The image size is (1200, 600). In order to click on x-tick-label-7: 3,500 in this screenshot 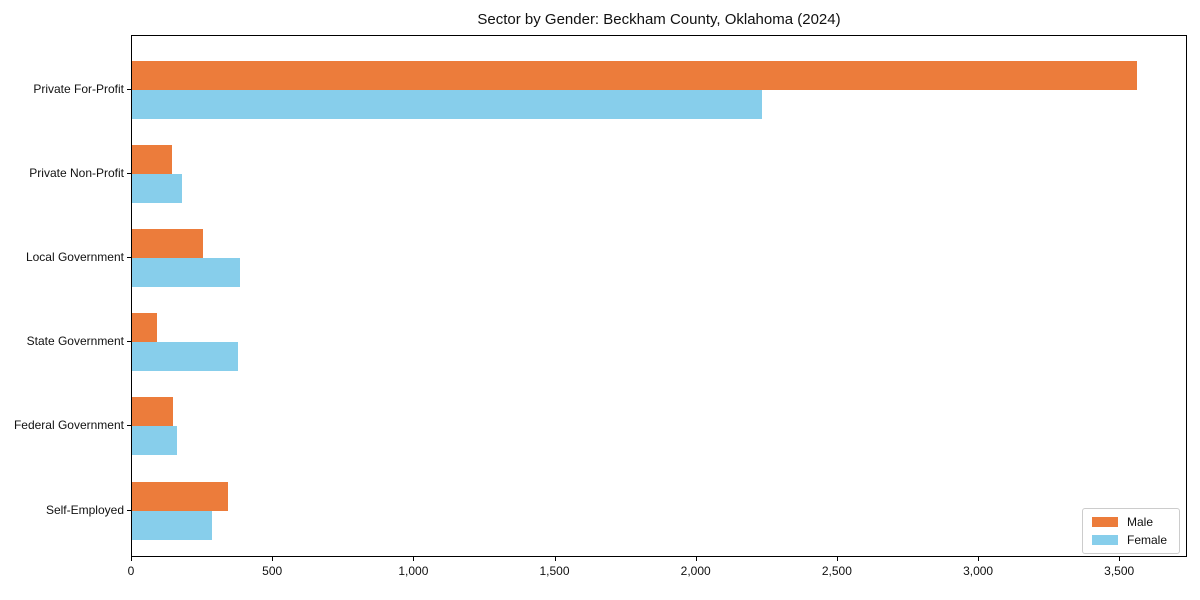, I will do `click(1119, 571)`.